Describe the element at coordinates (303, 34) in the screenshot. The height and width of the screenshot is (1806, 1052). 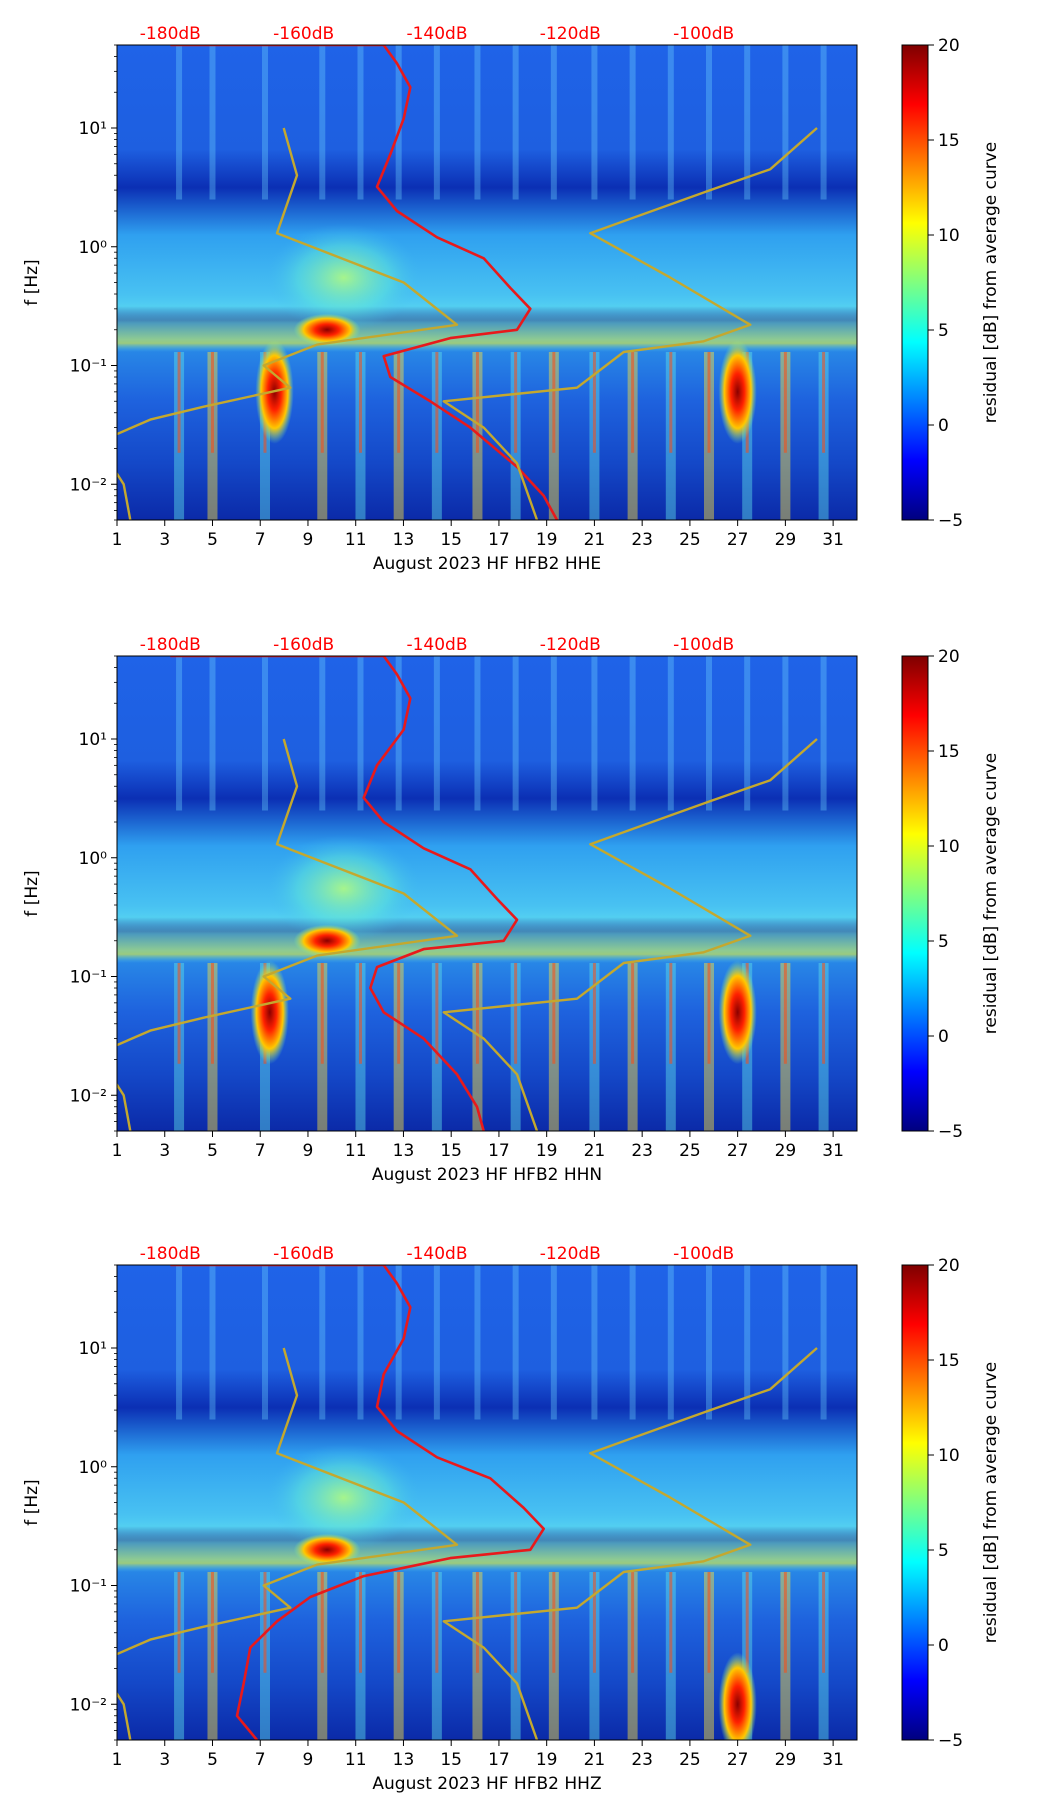
I see `top-db-label: -160dB` at that location.